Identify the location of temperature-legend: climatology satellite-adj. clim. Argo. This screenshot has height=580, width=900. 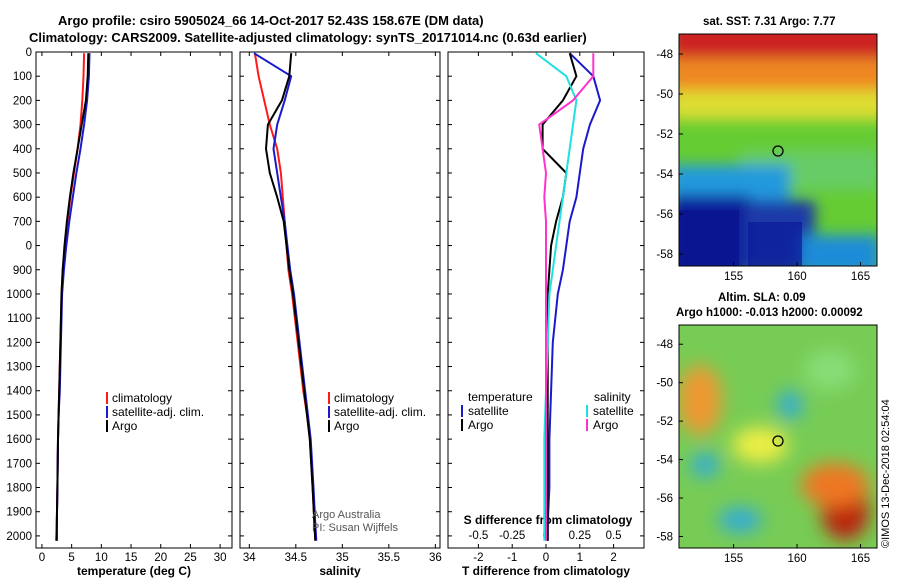
(155, 412).